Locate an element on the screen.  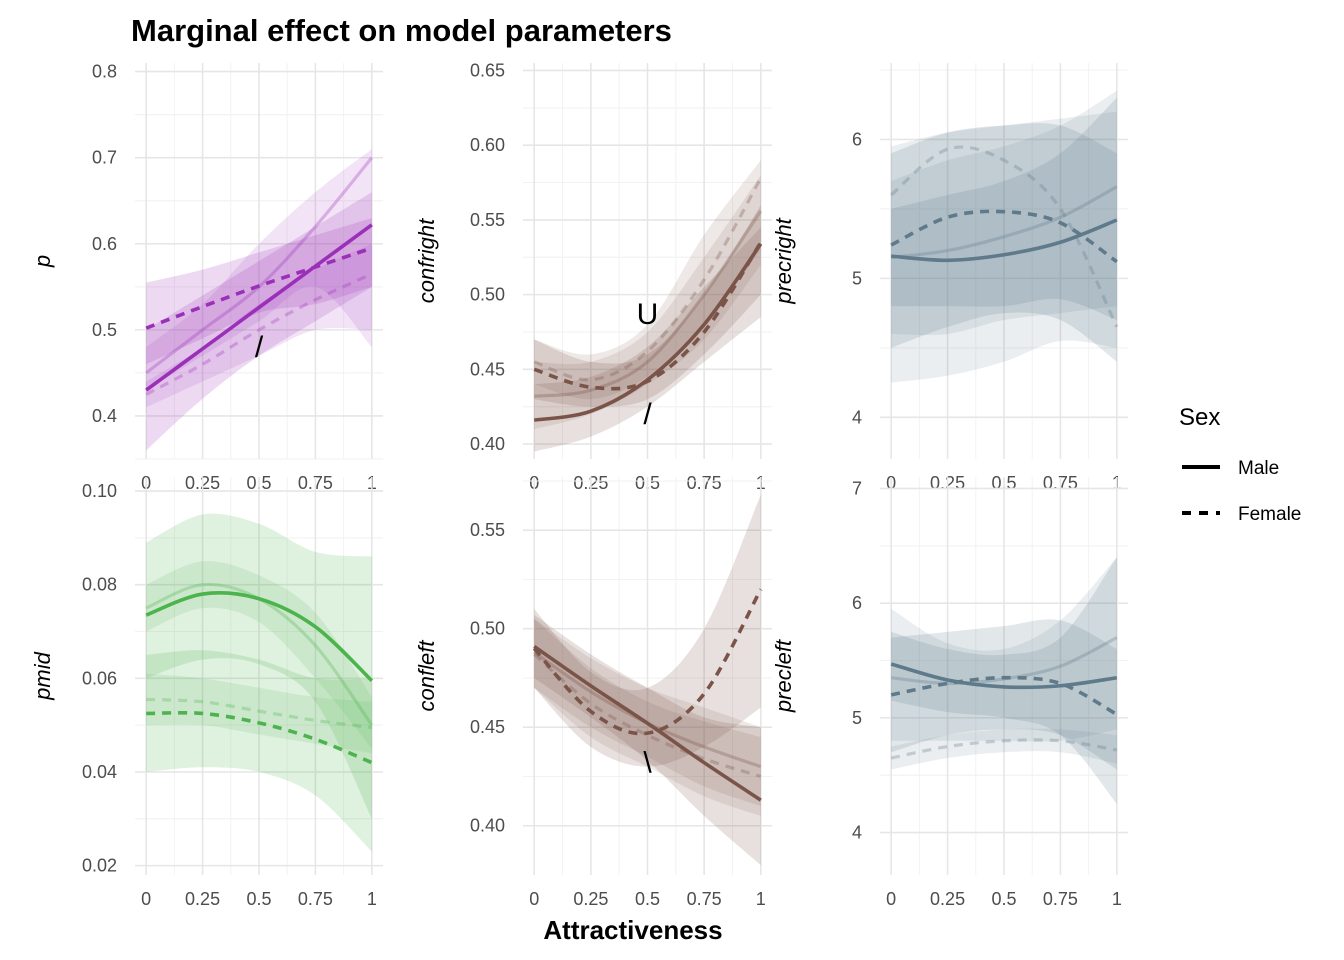
y-axis-title: precright is located at coordinates (783, 260).